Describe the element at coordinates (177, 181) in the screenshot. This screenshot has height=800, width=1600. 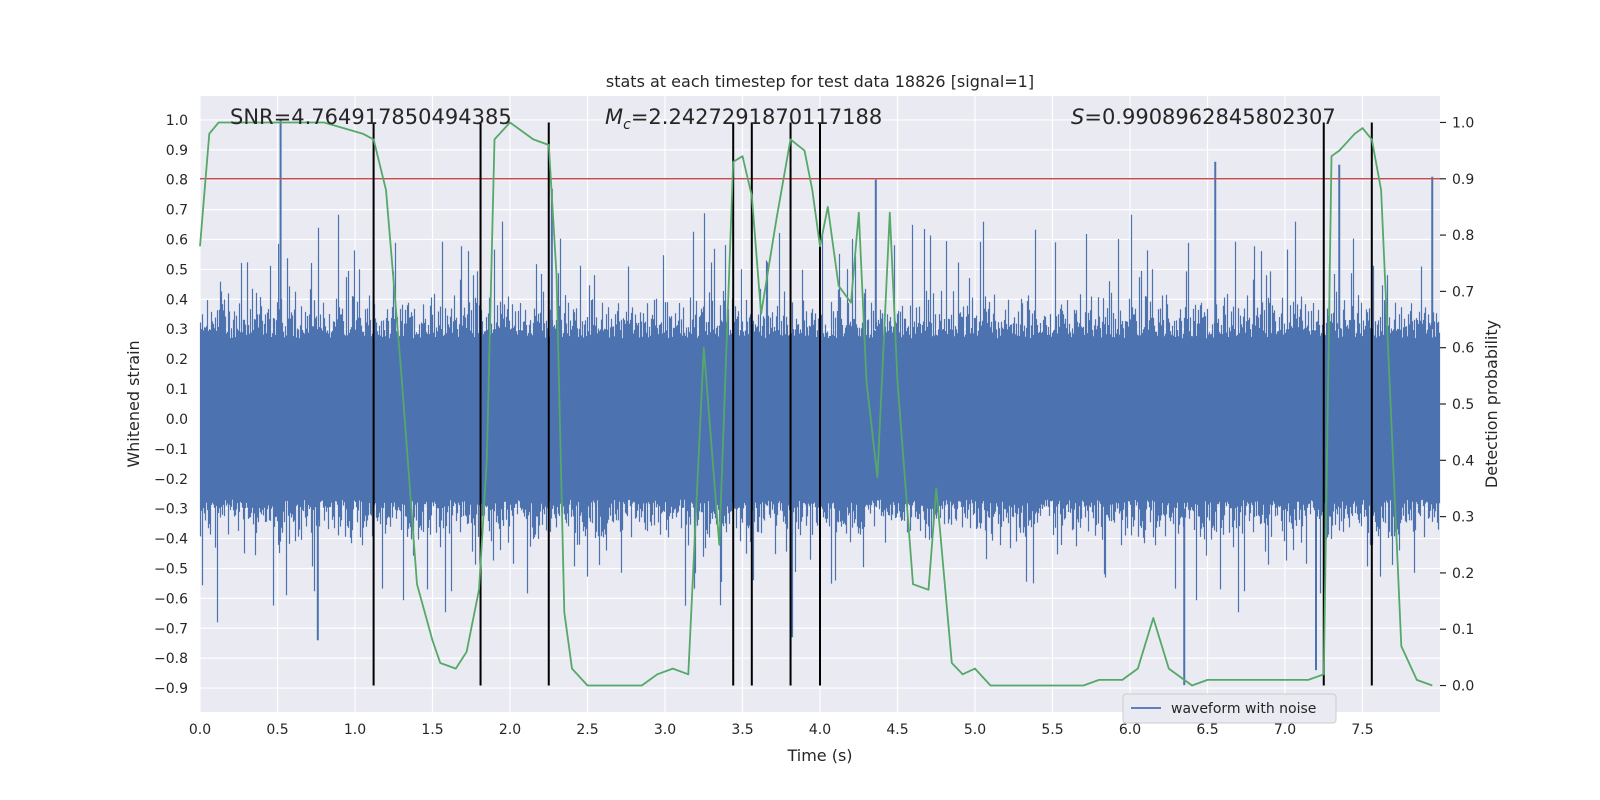
I see `y-tick-label: 0.8` at that location.